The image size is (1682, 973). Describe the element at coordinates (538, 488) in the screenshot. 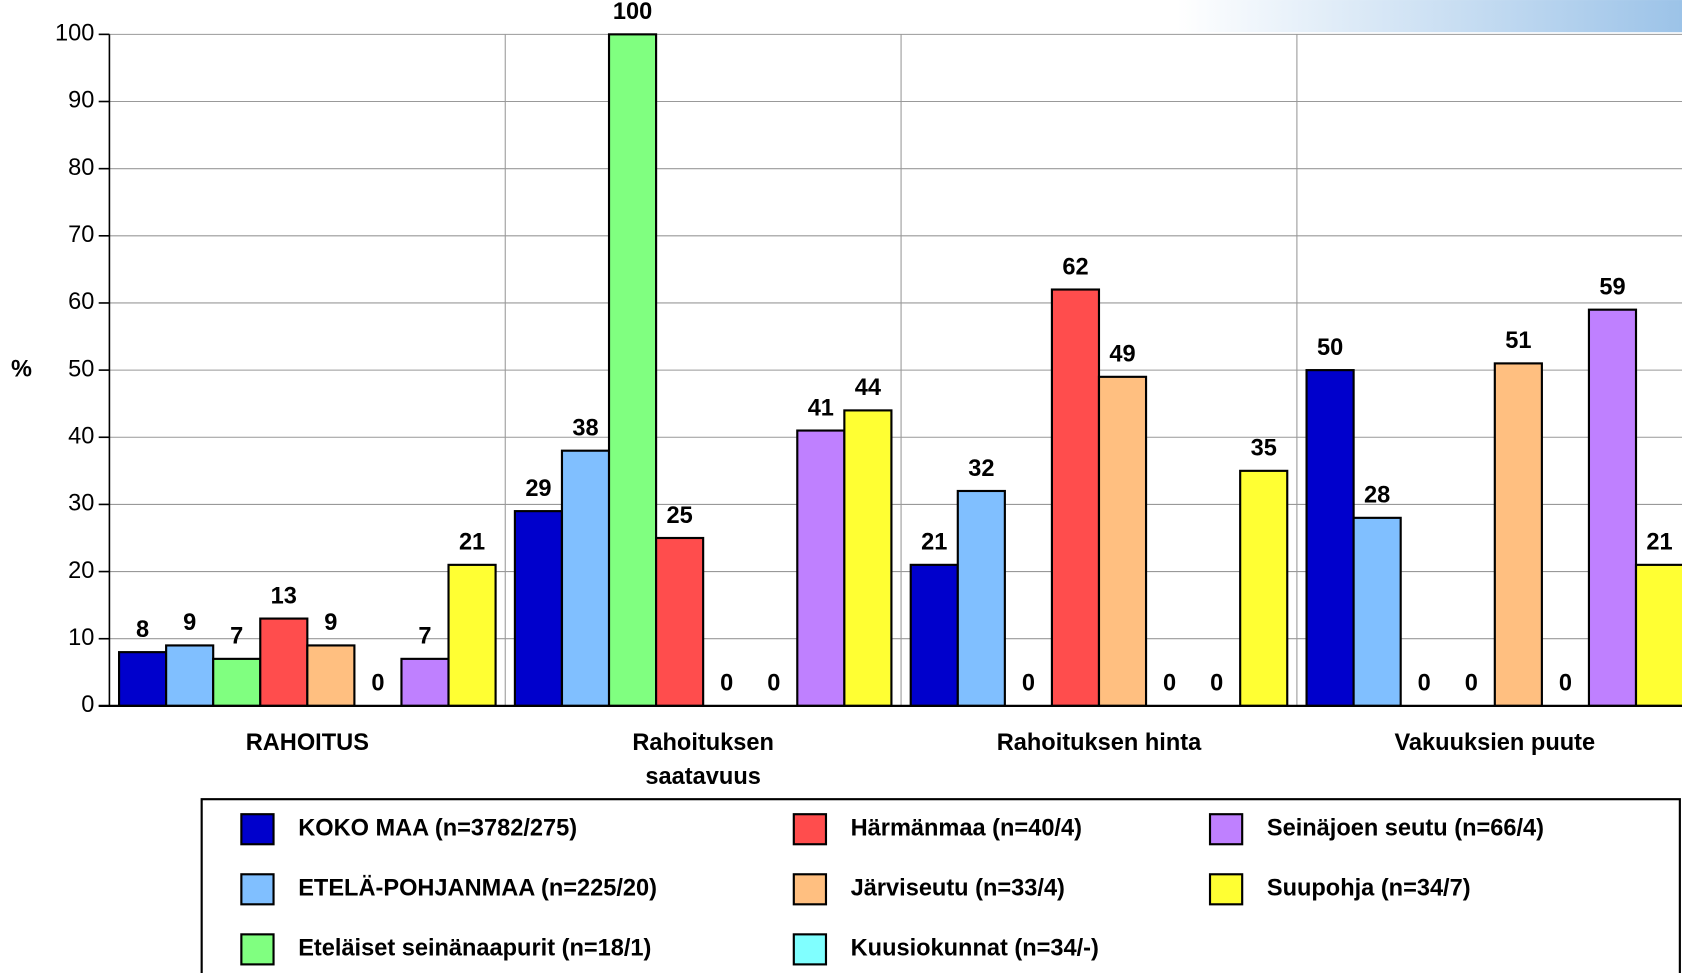

I see `value-label: 29` at that location.